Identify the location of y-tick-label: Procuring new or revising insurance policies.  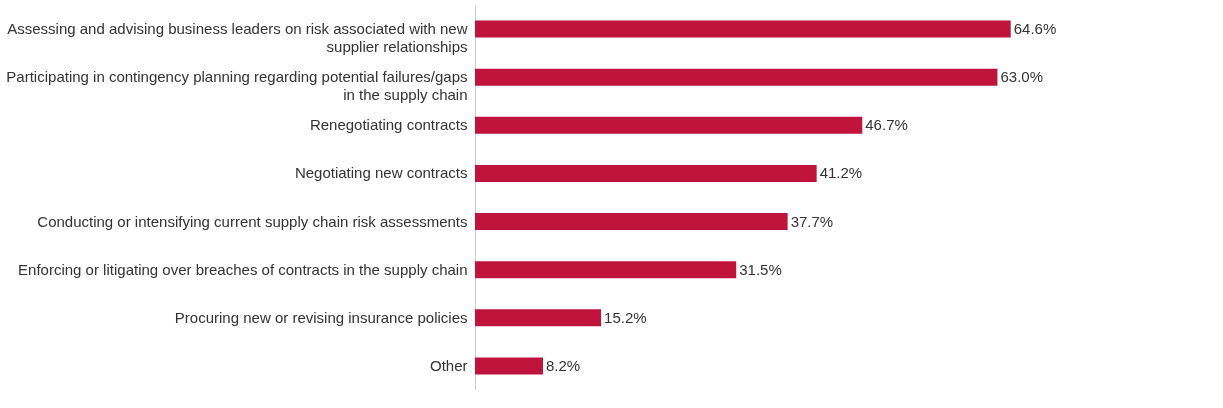
(321, 317).